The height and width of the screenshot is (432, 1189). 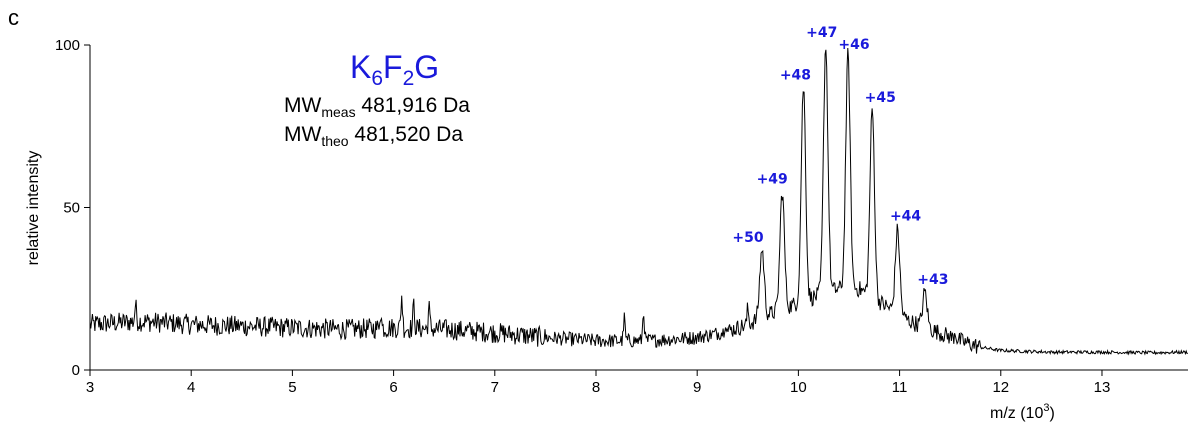 I want to click on peak-charge-label: +50, so click(x=747, y=238).